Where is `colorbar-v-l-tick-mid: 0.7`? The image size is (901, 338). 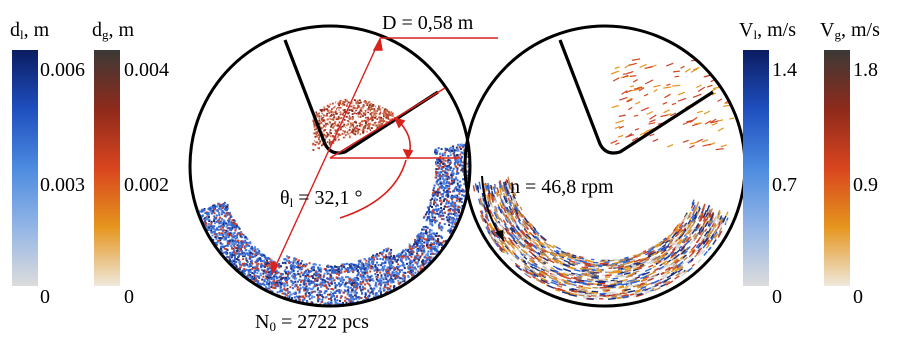 colorbar-v-l-tick-mid: 0.7 is located at coordinates (784, 185).